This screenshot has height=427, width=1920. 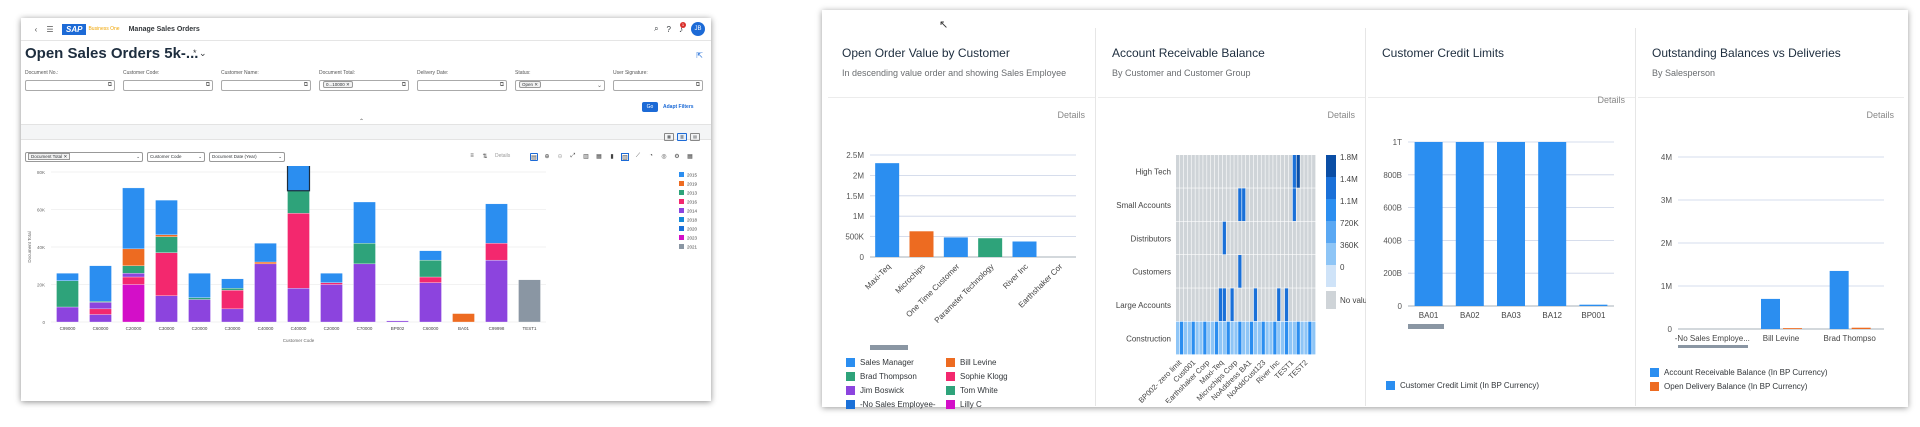 I want to click on document-no-input: ⧉, so click(x=70, y=85).